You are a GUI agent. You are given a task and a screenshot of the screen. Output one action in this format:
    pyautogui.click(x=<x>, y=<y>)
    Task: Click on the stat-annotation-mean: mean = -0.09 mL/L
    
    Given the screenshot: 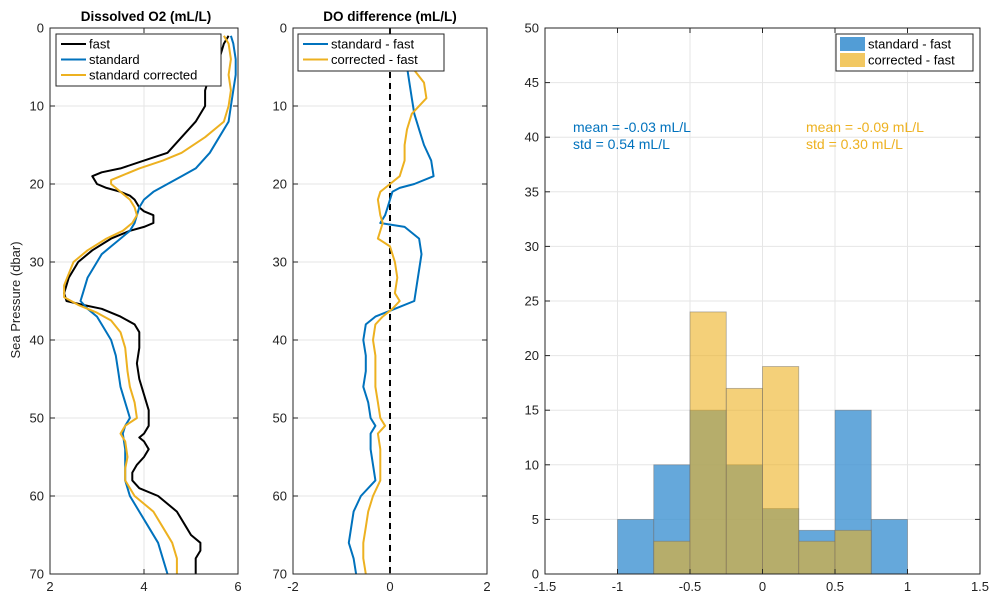 What is the action you would take?
    pyautogui.click(x=865, y=127)
    